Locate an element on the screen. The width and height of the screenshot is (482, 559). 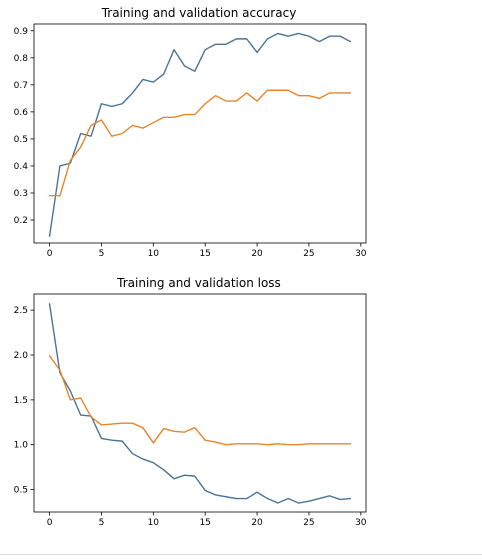
y-tick-label: 0.4 is located at coordinates (21, 167).